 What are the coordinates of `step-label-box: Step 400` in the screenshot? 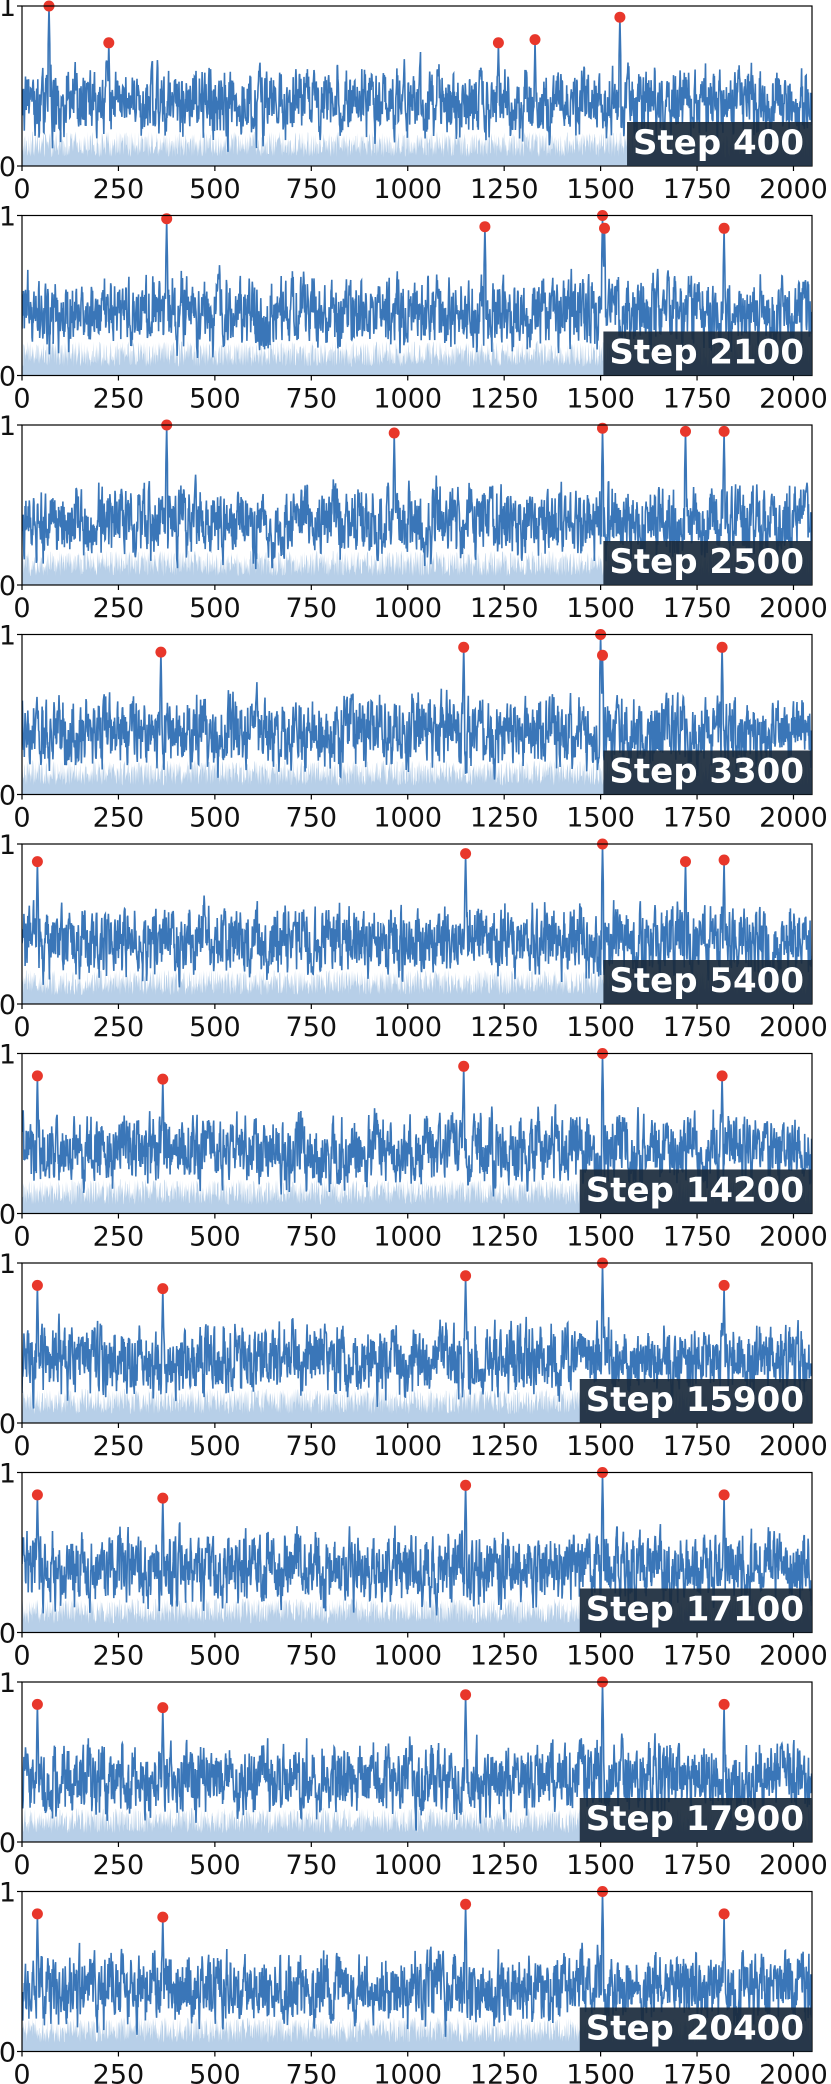 It's located at (719, 144).